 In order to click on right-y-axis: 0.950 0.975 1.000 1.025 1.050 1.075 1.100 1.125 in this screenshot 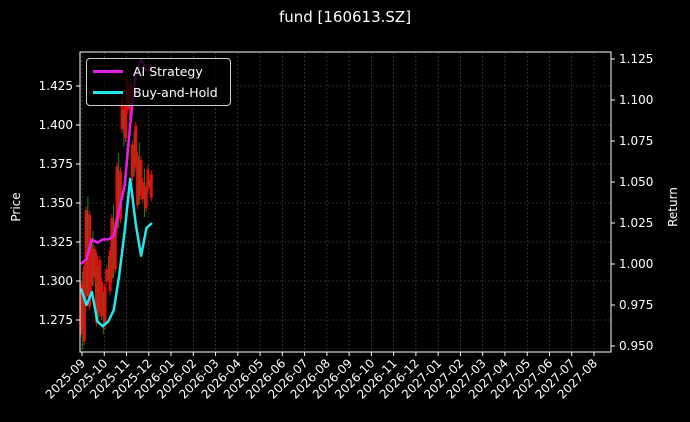, I will do `click(632, 202)`.